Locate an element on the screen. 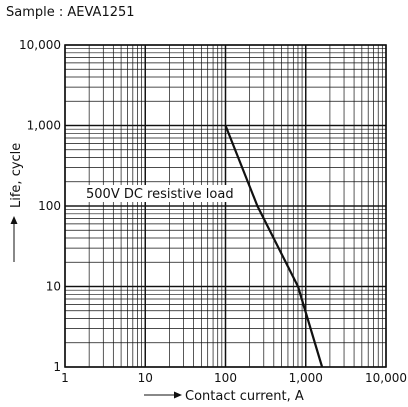 This screenshot has height=407, width=408. sample-label: Sample : AEVA1251 is located at coordinates (70, 12).